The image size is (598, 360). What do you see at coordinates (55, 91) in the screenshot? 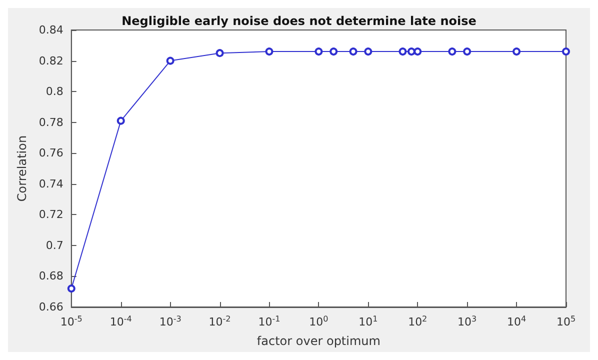
I see `y-tick-label: 0.8` at bounding box center [55, 91].